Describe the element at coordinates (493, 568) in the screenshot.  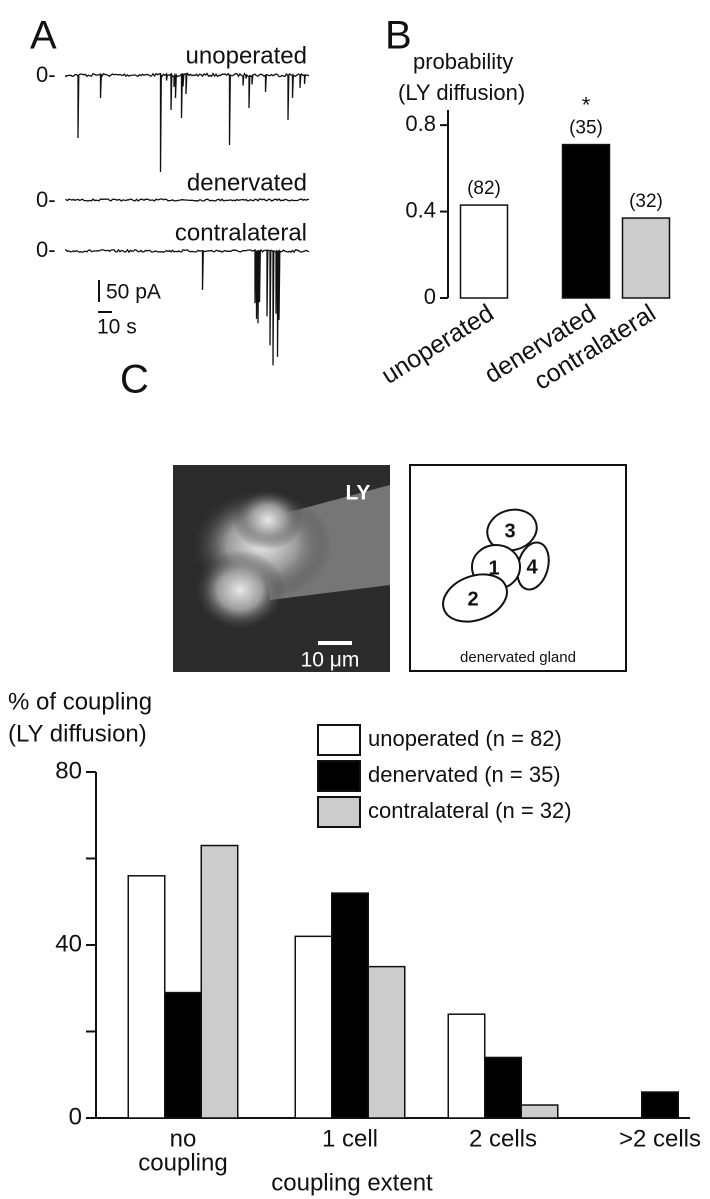
I see `cell-label: 1` at that location.